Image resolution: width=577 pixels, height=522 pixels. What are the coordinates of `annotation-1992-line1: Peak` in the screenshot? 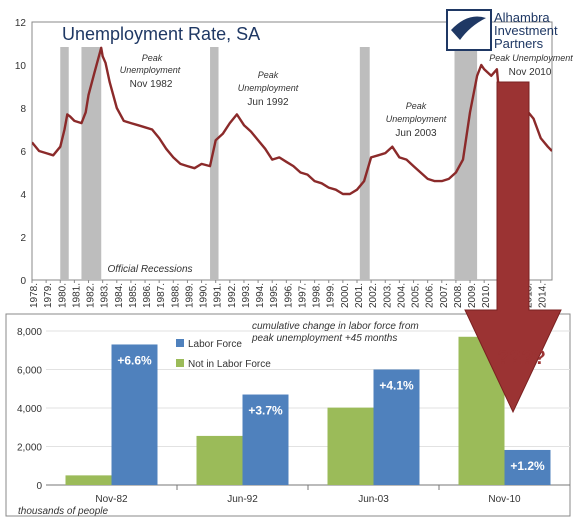 It's located at (268, 75).